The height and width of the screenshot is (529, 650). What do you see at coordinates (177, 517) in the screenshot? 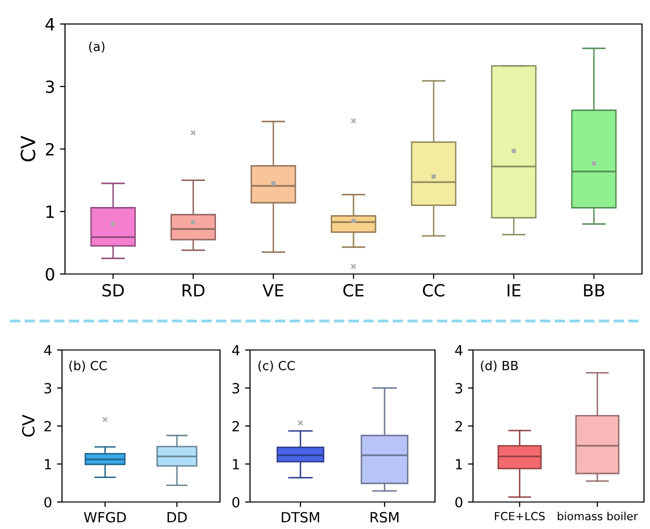
I see `x-tick-label: DD` at bounding box center [177, 517].